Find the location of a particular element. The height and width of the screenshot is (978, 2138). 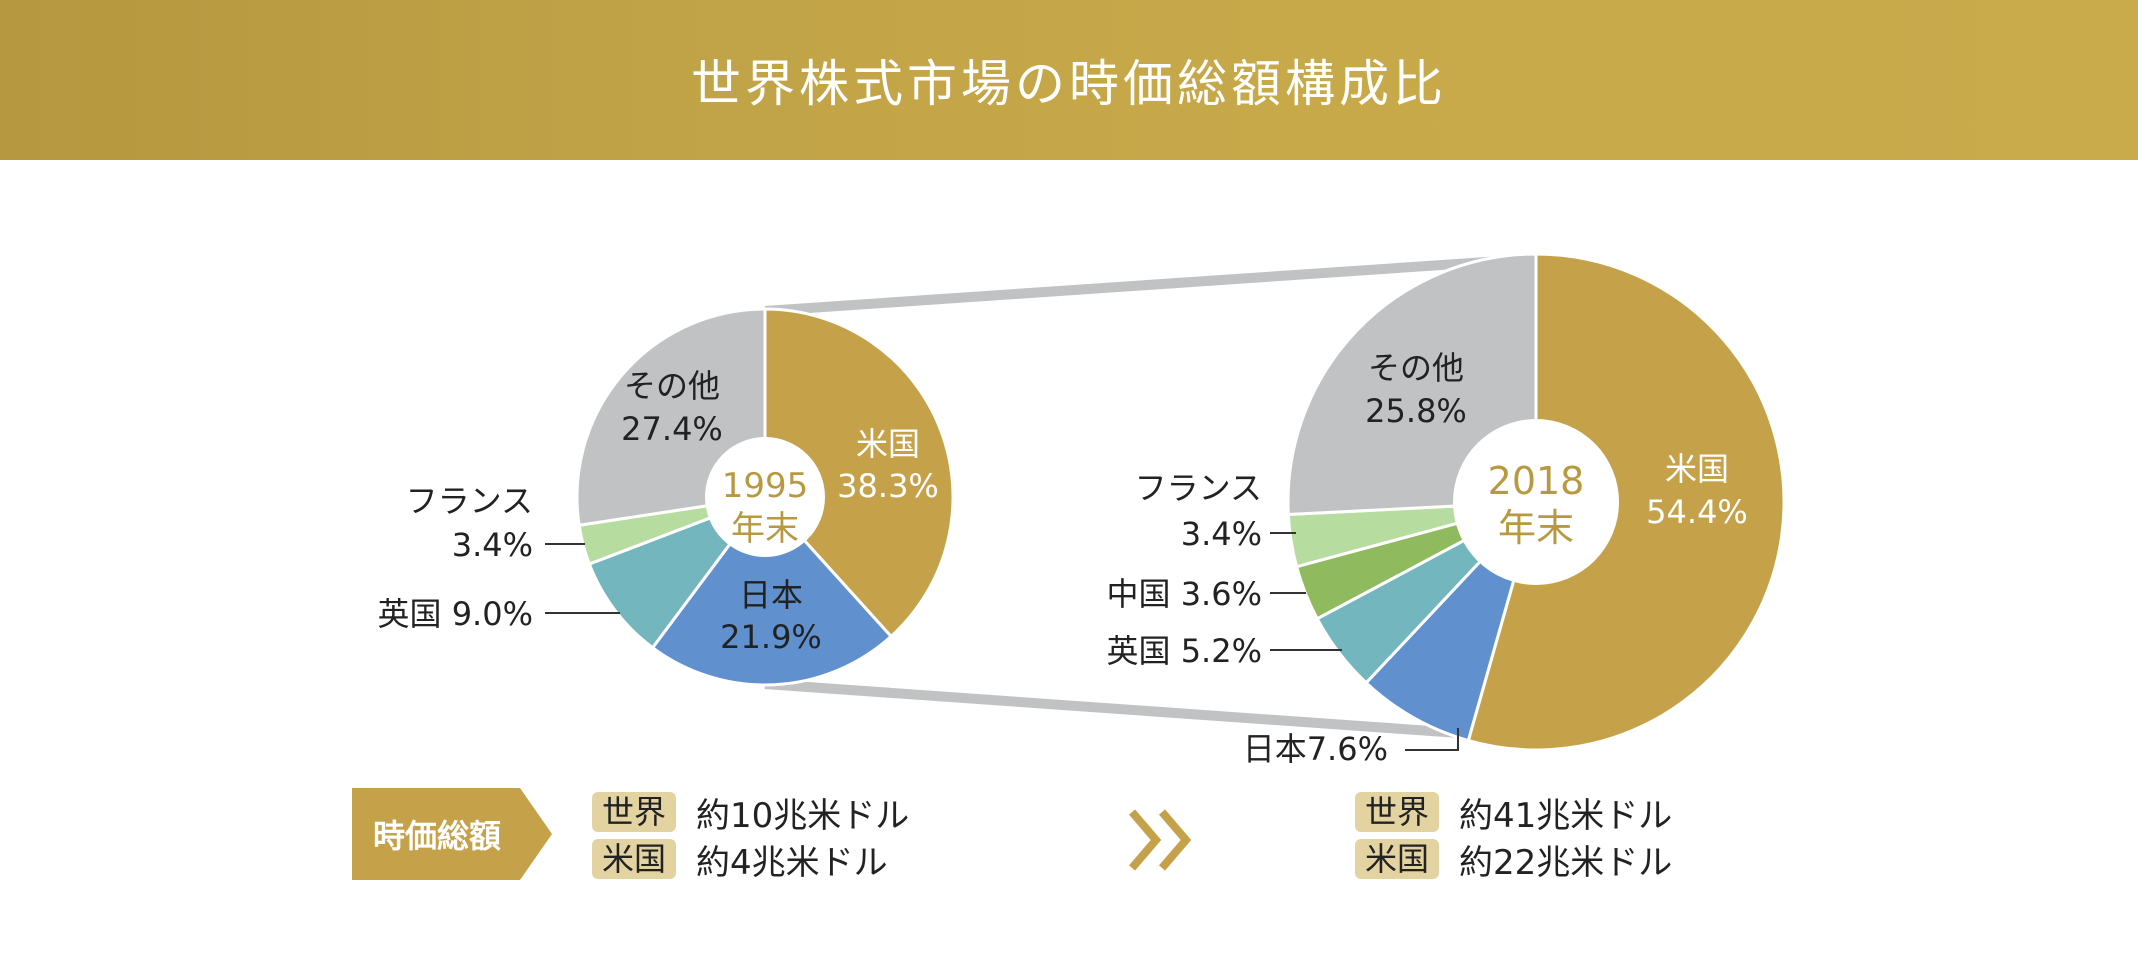

market-cap-label: 時価総額 is located at coordinates (452, 834).